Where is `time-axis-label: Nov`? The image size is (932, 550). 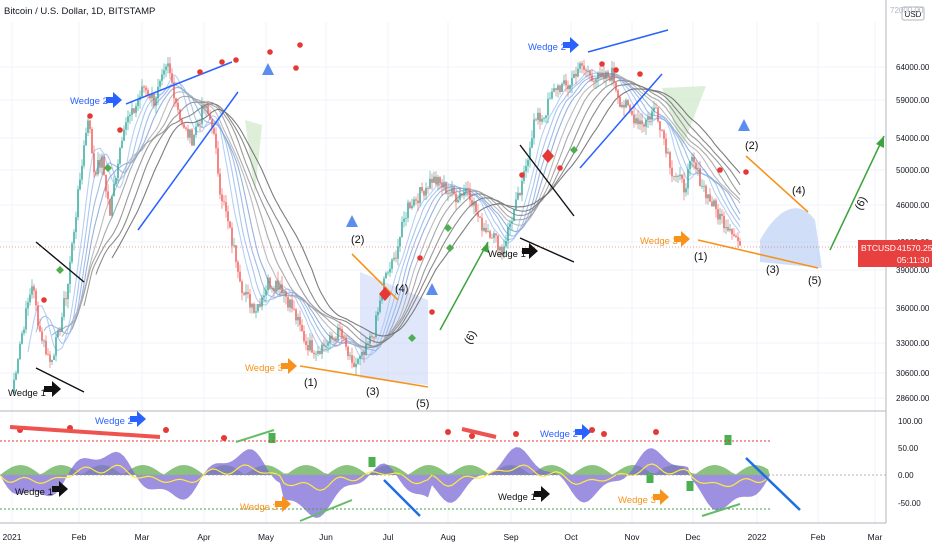
time-axis-label: Nov is located at coordinates (632, 537).